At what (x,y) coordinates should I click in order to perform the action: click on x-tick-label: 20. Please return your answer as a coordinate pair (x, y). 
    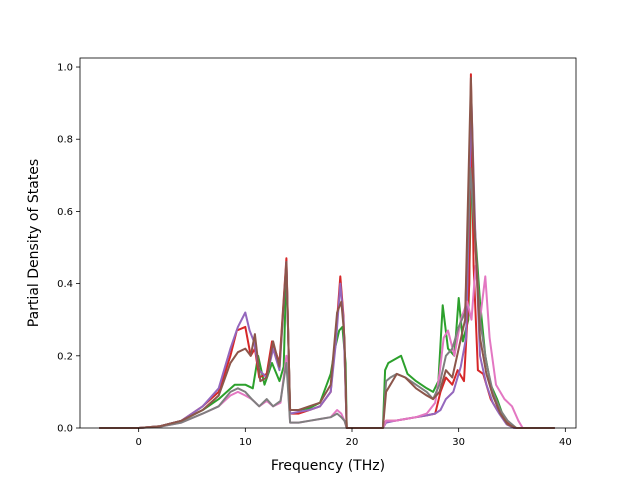
    Looking at the image, I should click on (352, 442).